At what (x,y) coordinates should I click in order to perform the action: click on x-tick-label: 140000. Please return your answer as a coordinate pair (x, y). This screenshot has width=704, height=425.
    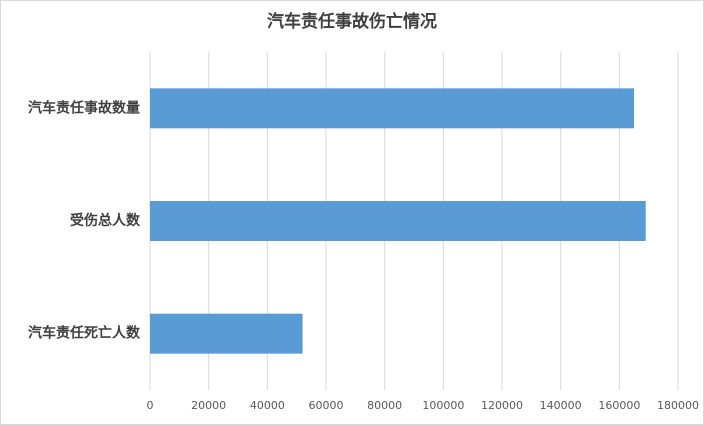
    Looking at the image, I should click on (561, 405).